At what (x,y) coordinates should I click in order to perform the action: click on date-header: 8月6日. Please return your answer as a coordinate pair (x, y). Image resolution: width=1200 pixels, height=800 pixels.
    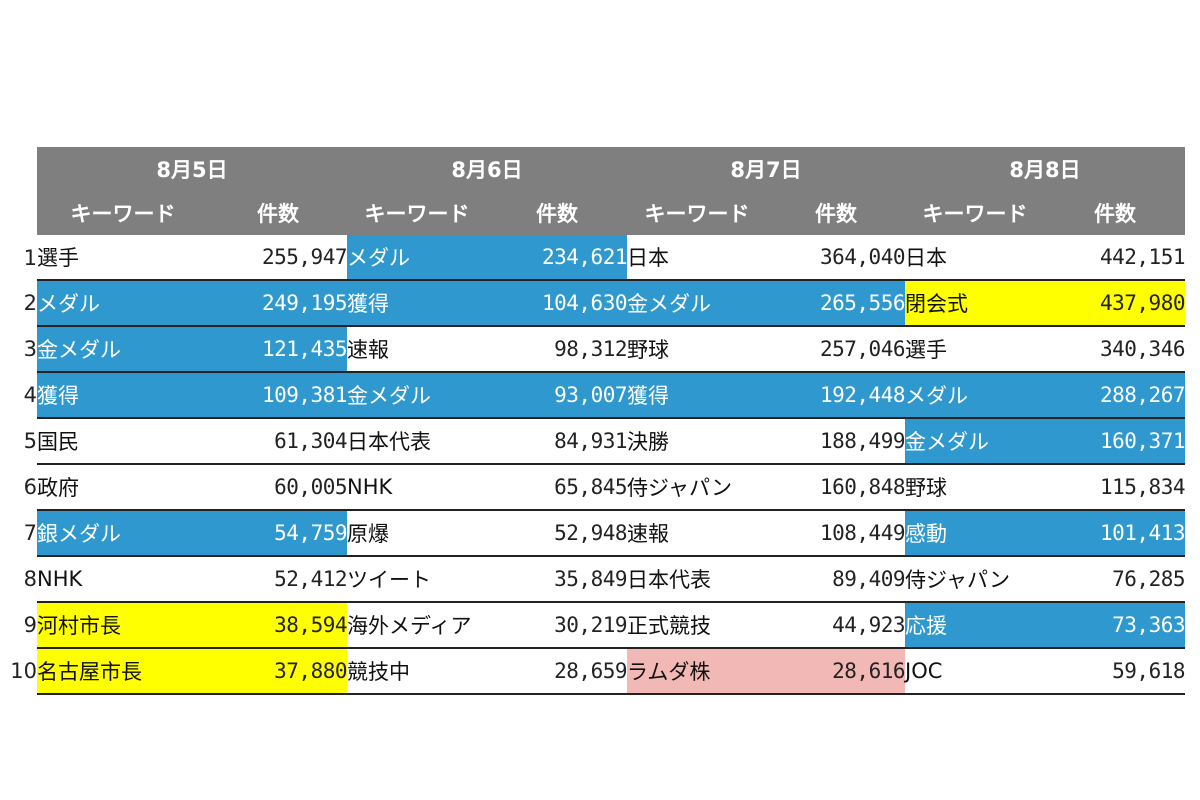
    Looking at the image, I should click on (487, 169).